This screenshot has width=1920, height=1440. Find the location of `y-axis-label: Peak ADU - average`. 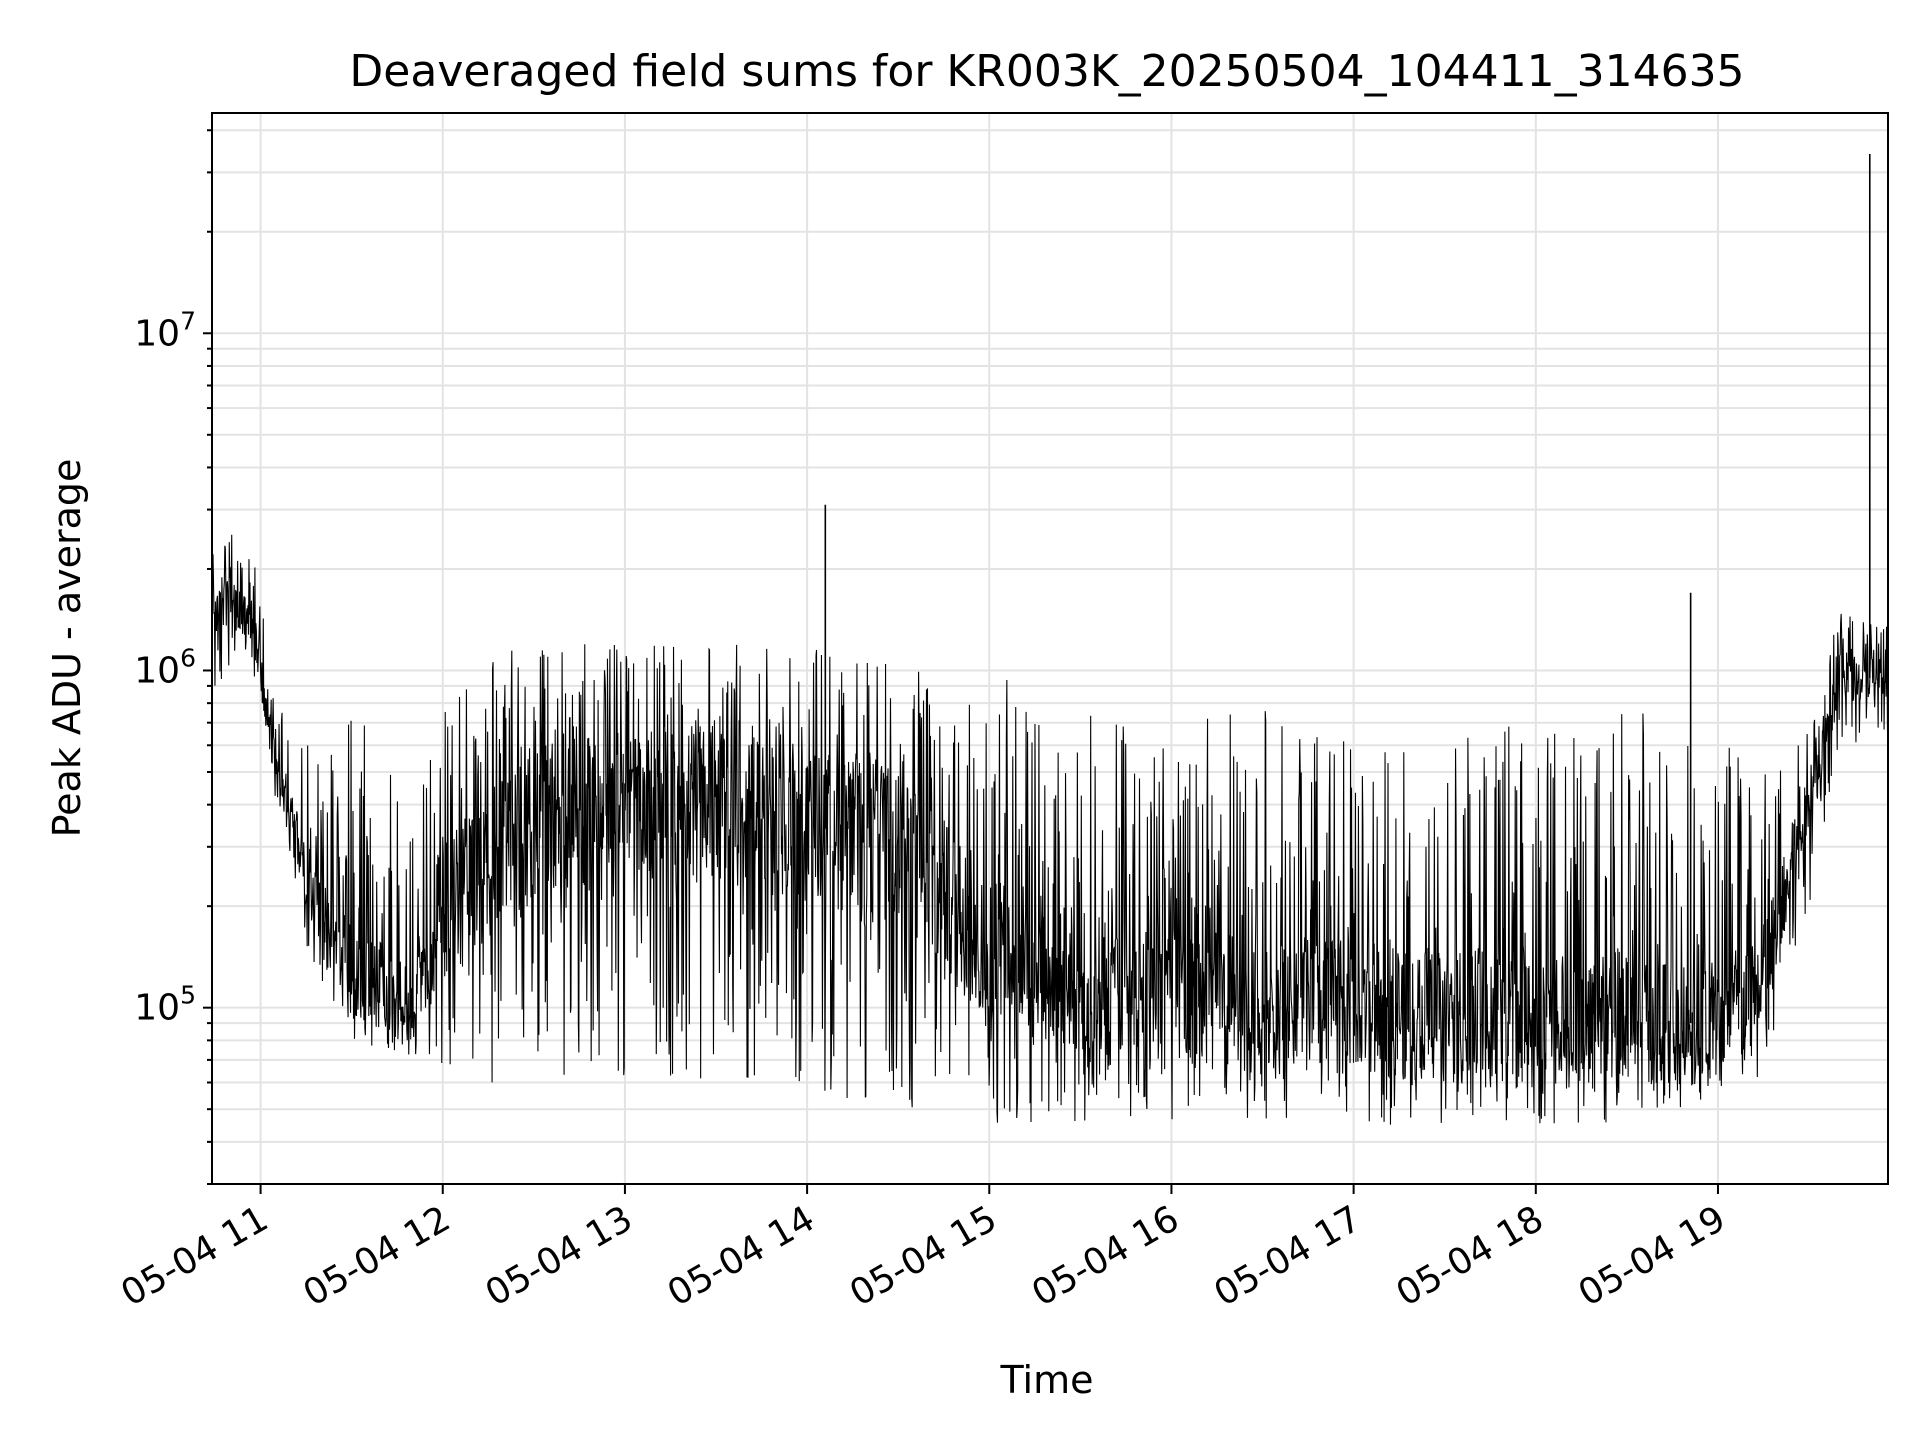

y-axis-label: Peak ADU - average is located at coordinates (67, 648).